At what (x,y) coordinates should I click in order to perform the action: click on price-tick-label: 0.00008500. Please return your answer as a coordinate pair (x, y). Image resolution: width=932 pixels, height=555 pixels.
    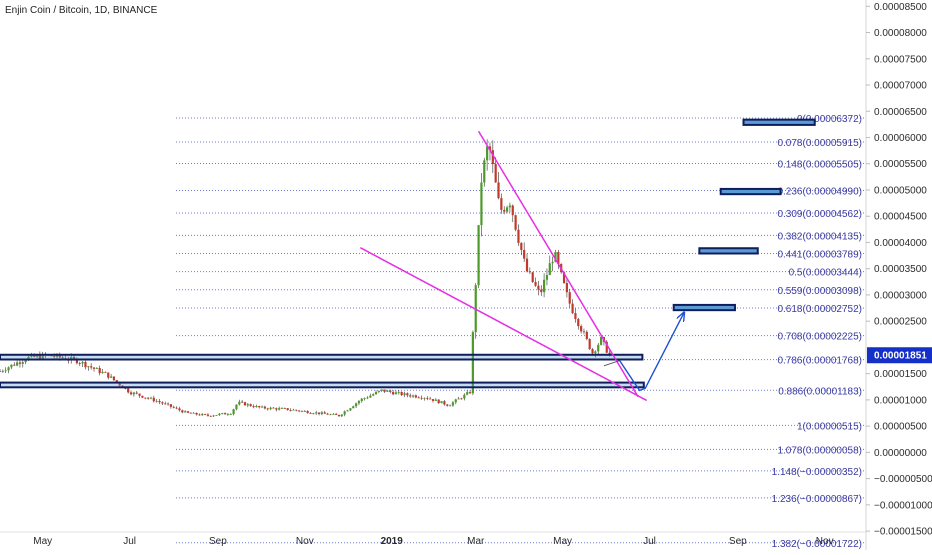
    Looking at the image, I should click on (900, 7).